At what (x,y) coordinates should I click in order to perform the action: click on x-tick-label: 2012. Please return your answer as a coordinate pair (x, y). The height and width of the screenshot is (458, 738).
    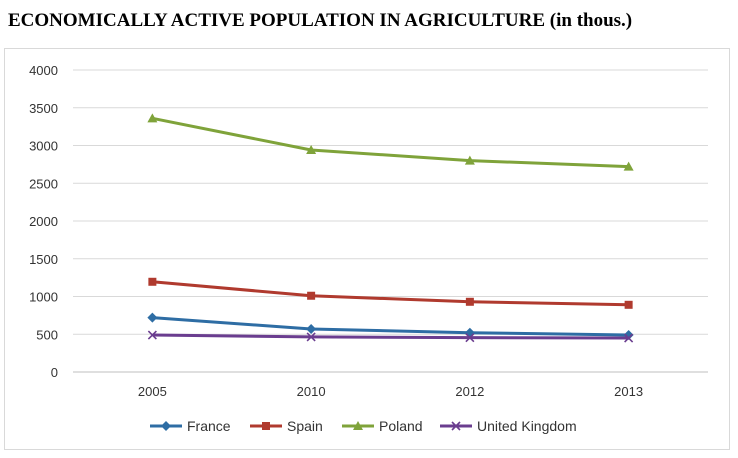
    Looking at the image, I should click on (469, 391).